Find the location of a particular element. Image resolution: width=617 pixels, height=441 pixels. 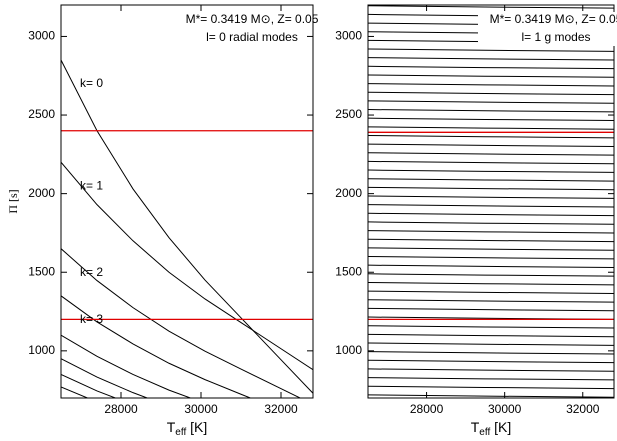

mode-label: k= 2 is located at coordinates (91, 272).